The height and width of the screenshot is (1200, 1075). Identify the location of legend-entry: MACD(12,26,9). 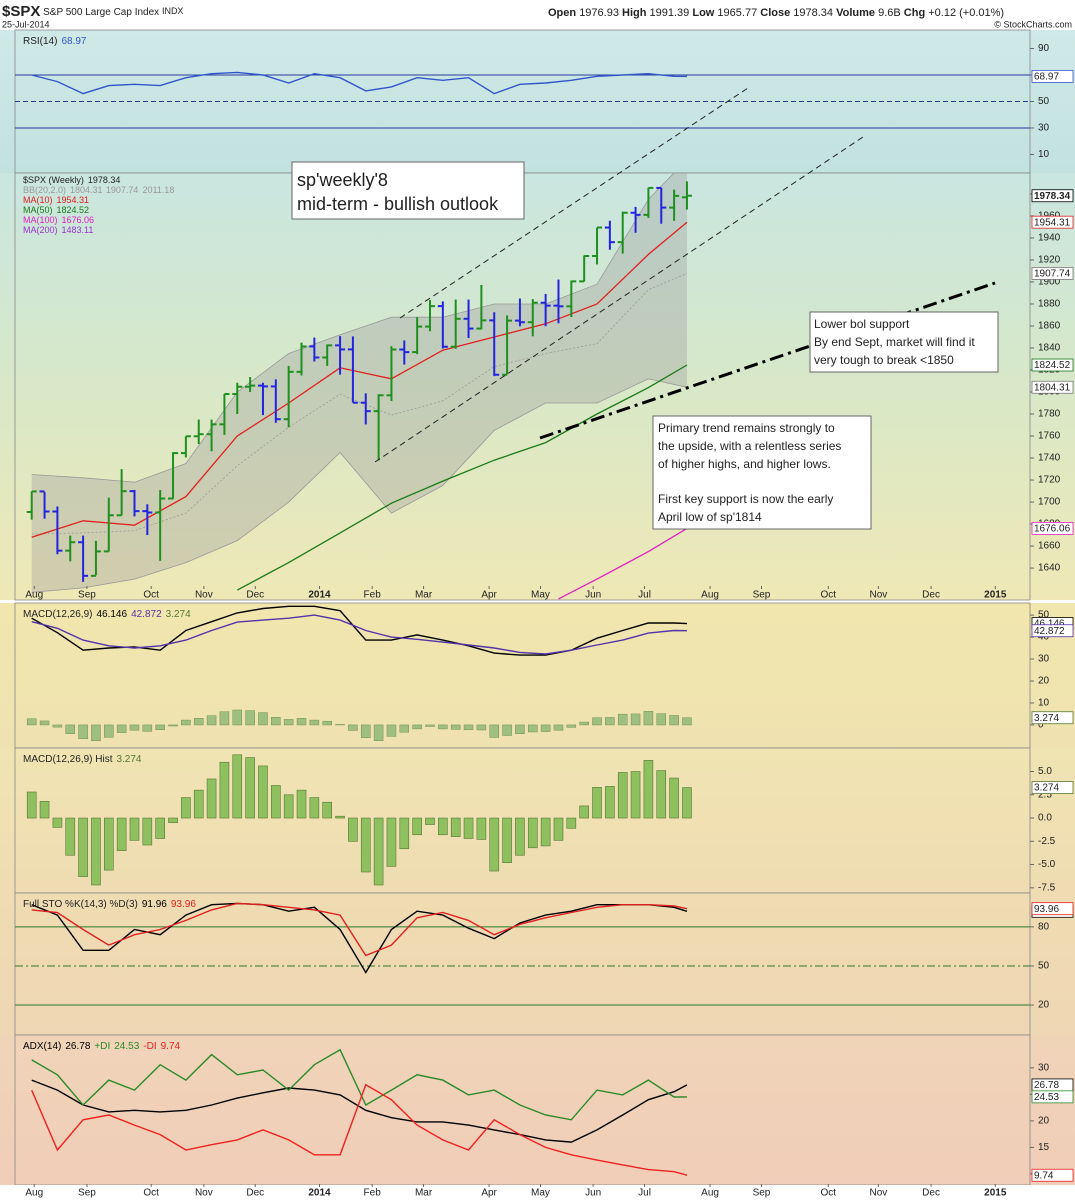
(57, 614).